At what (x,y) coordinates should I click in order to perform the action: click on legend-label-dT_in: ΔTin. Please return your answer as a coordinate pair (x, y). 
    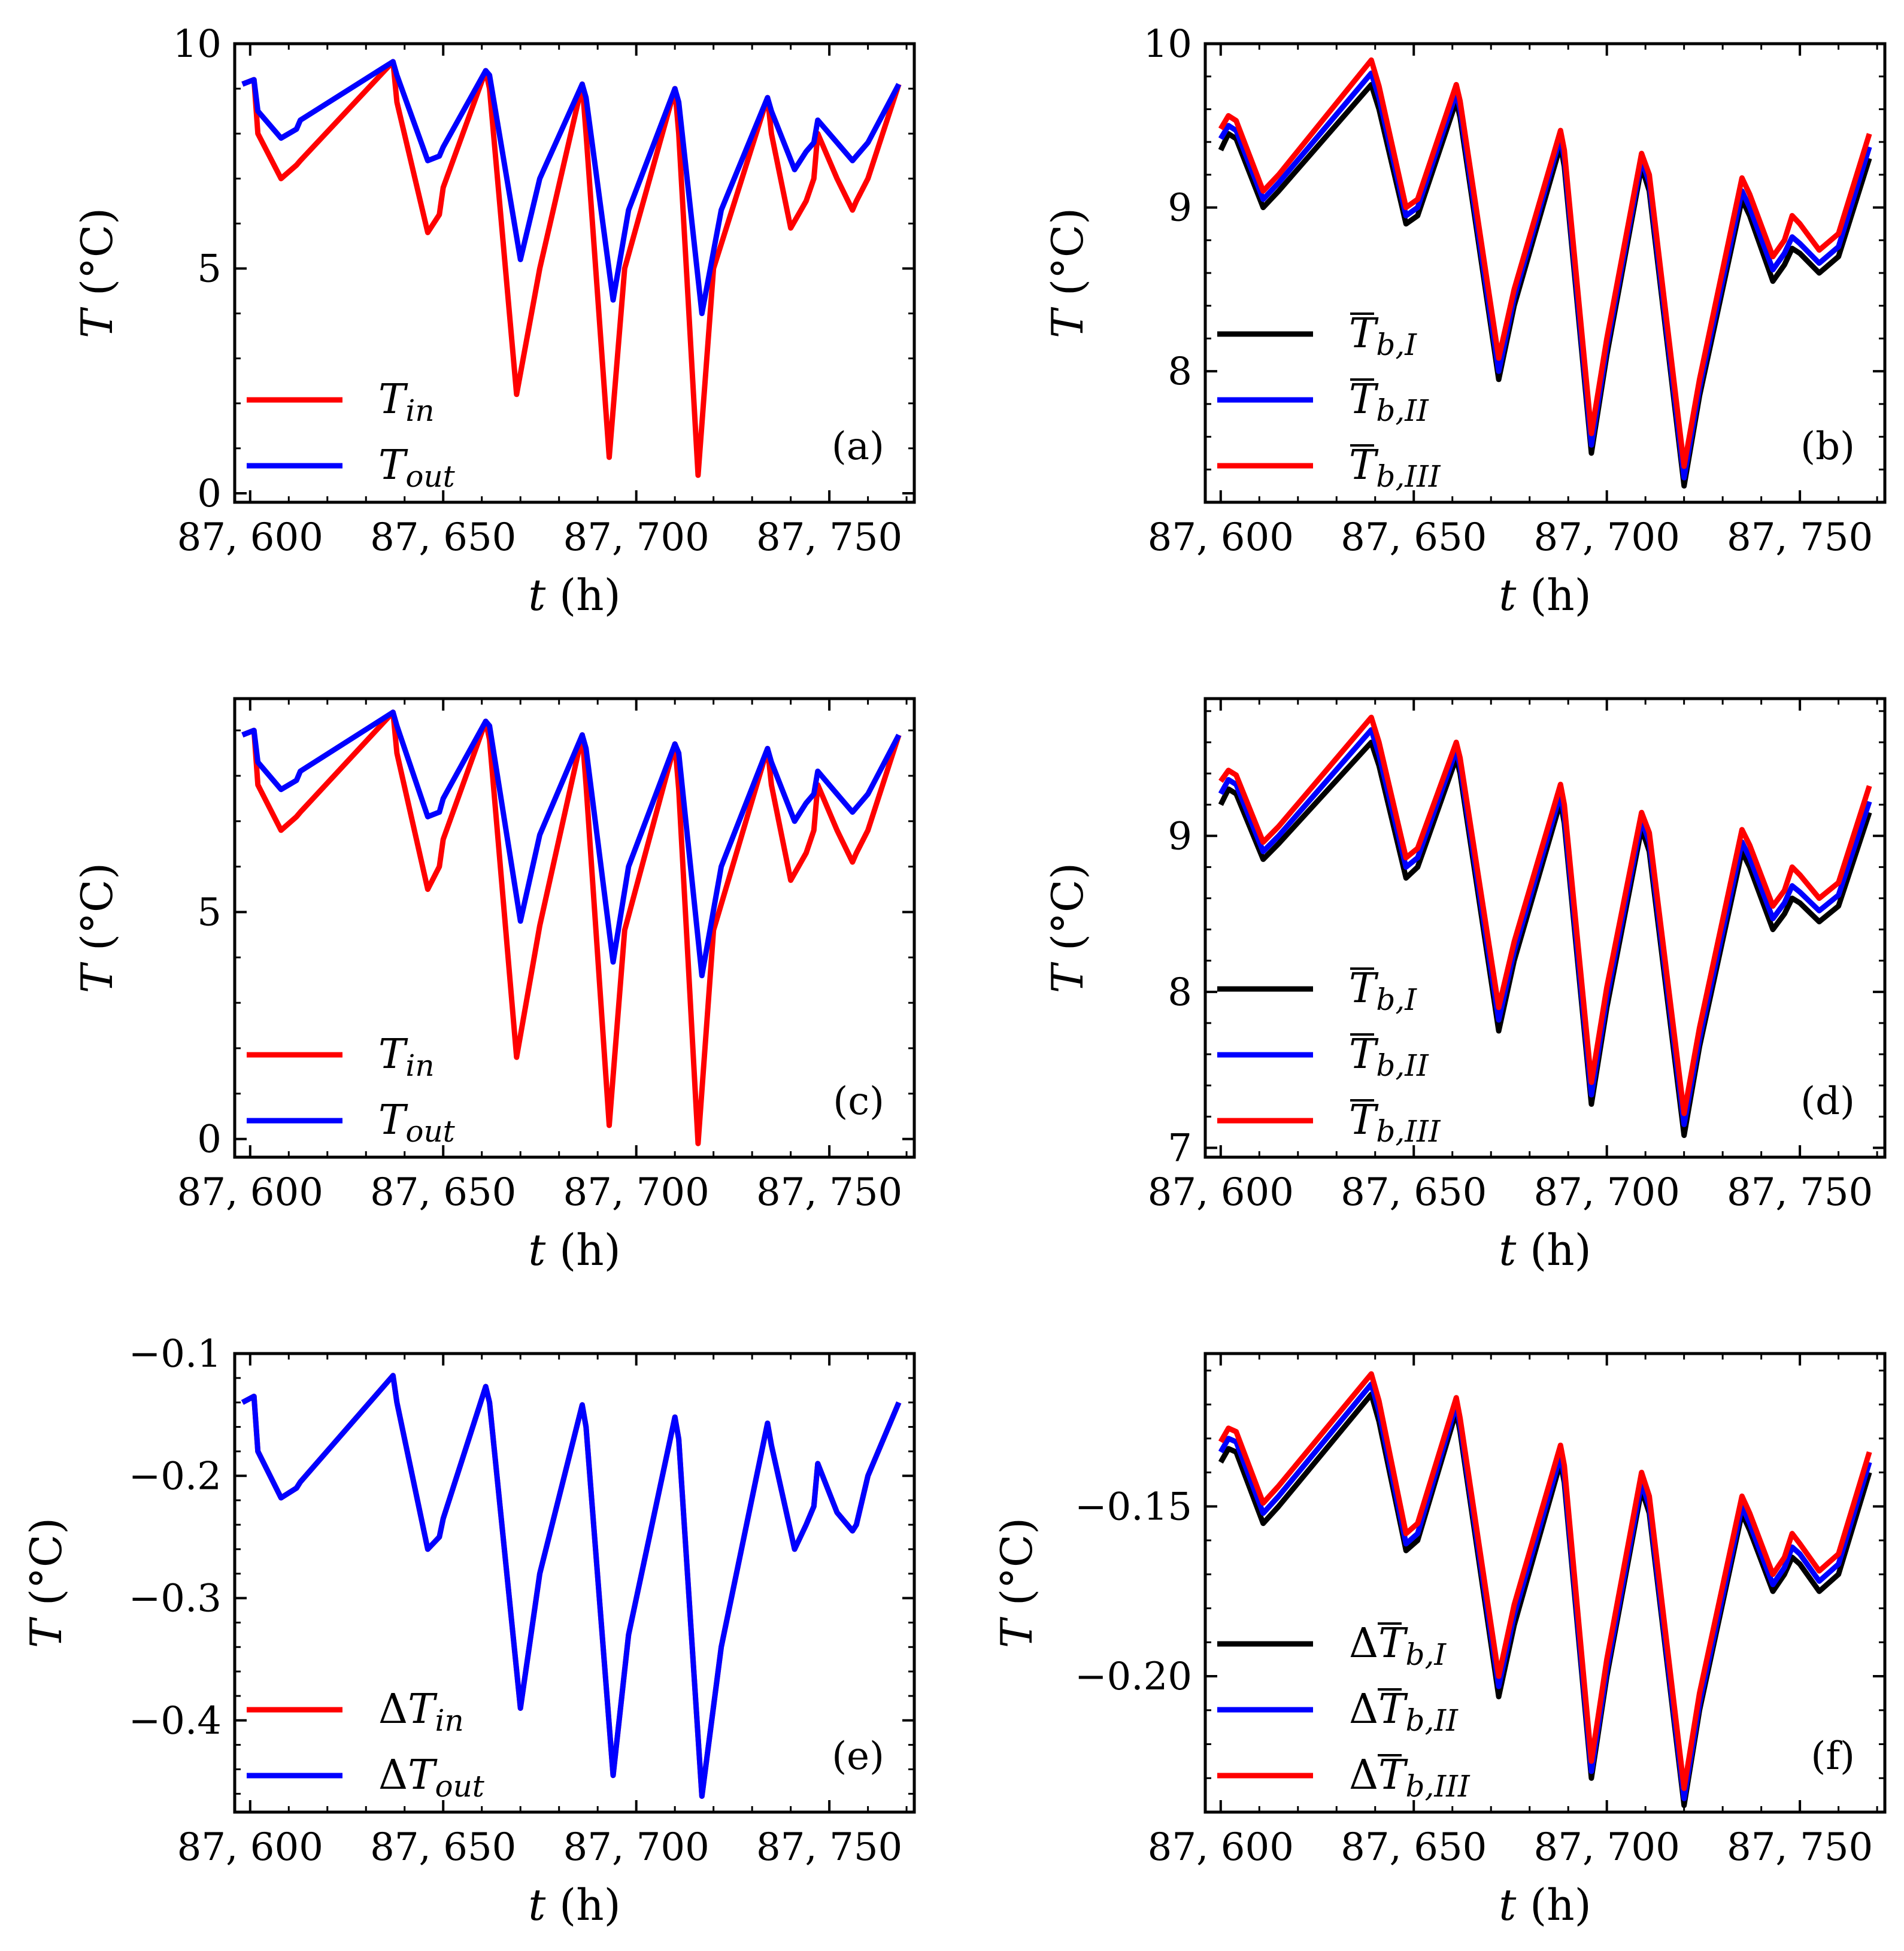
    Looking at the image, I should click on (421, 1712).